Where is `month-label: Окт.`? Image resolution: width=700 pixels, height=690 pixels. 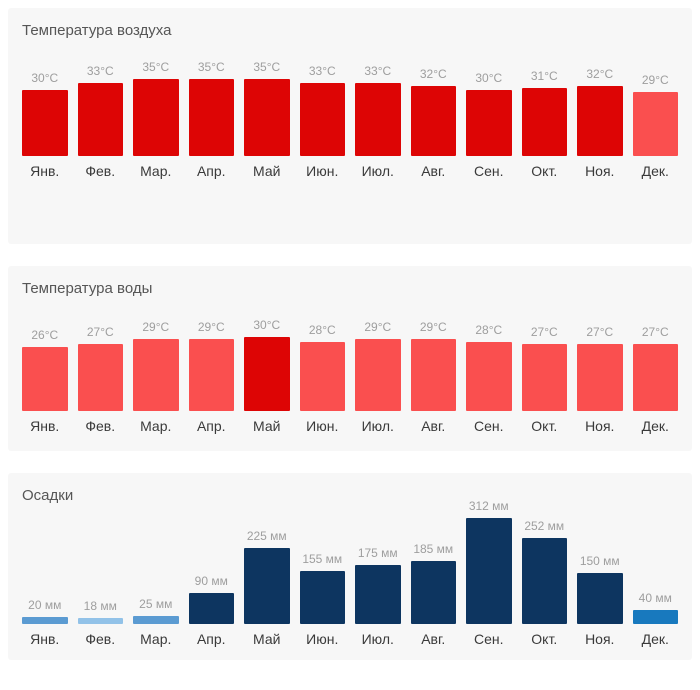
month-label: Окт. is located at coordinates (544, 426).